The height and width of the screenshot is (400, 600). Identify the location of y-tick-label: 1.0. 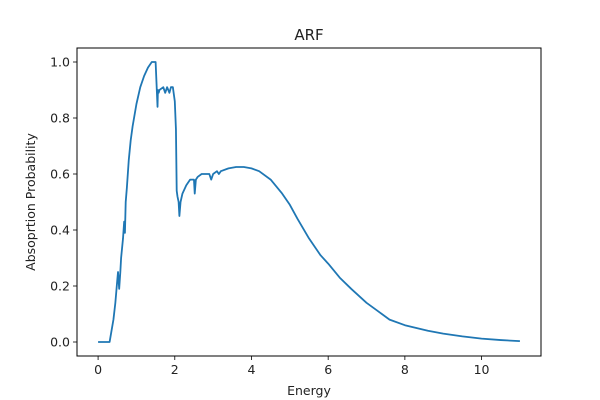
(60, 62).